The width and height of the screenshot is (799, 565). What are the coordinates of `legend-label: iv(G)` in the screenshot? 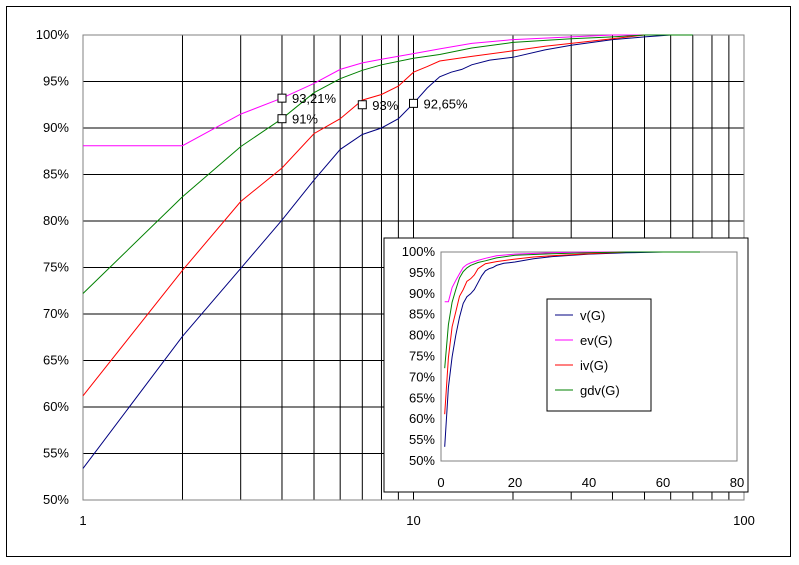 It's located at (594, 365).